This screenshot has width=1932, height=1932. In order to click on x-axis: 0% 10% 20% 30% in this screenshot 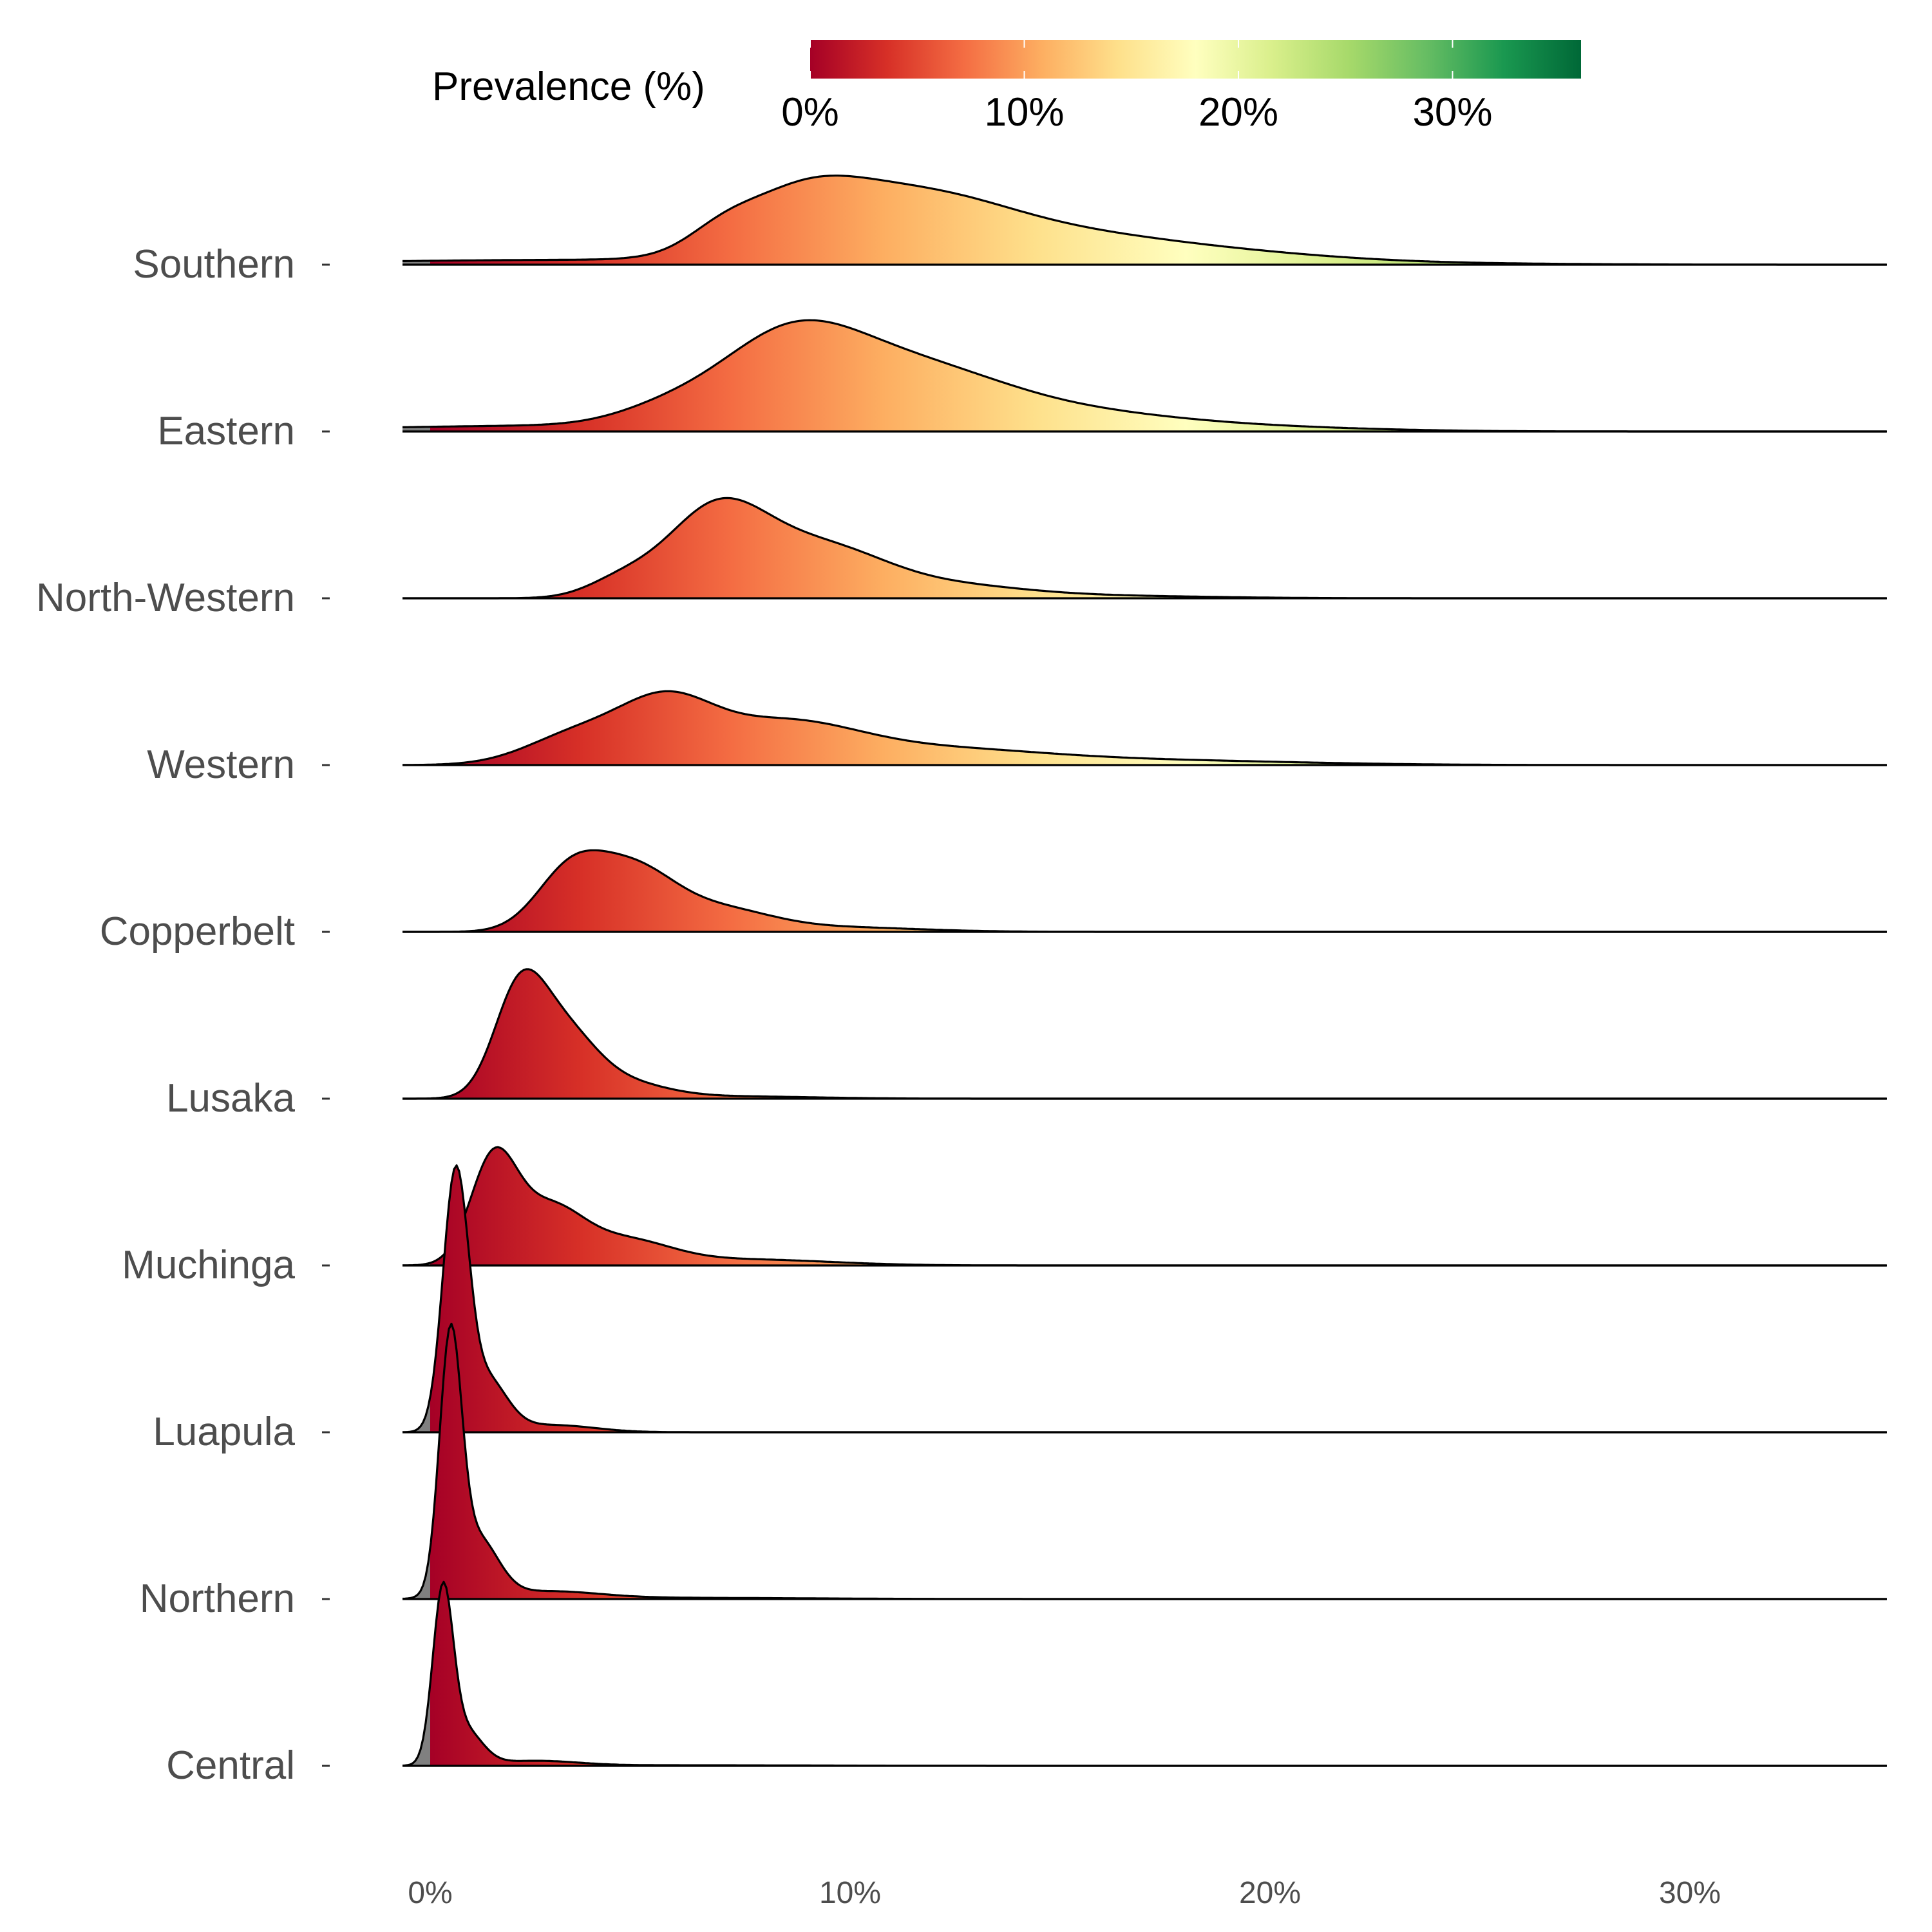, I will do `click(1064, 1893)`.